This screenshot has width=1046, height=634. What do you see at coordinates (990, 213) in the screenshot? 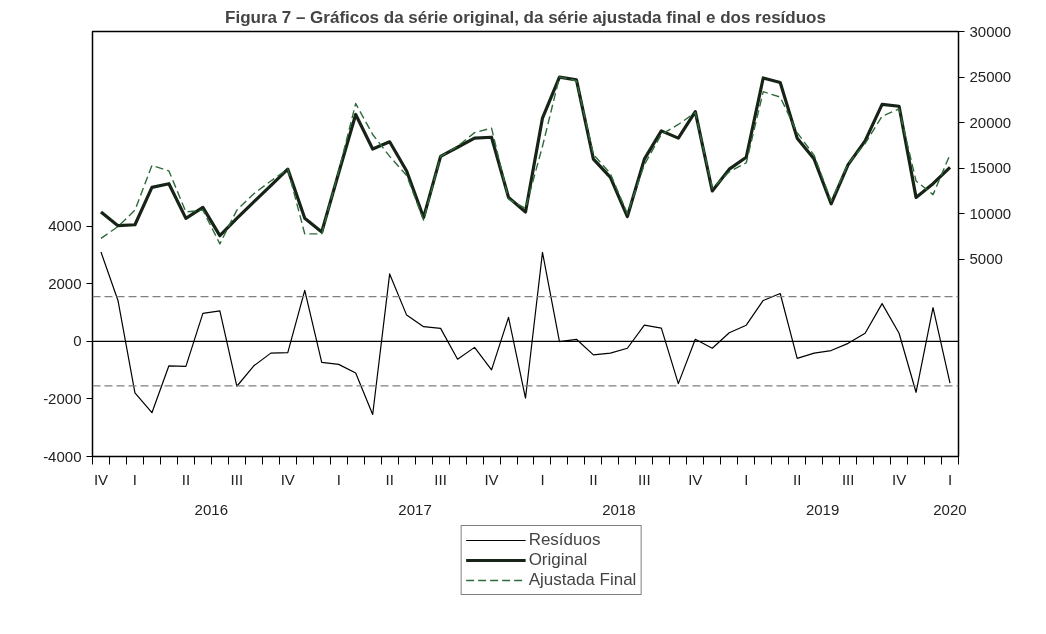
I see `y2-tick-label: 10000` at bounding box center [990, 213].